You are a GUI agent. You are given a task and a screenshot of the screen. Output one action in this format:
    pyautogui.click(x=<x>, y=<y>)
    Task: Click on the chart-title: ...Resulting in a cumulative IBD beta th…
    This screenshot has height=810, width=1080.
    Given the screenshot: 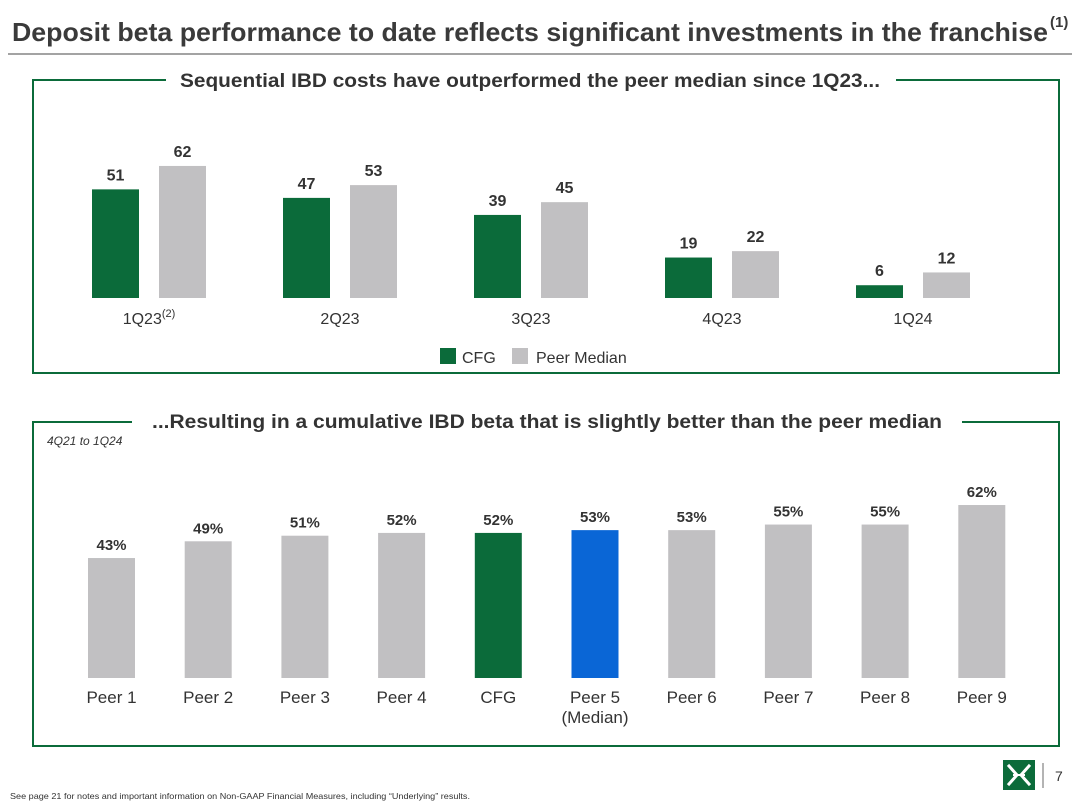 What is the action you would take?
    pyautogui.click(x=547, y=422)
    